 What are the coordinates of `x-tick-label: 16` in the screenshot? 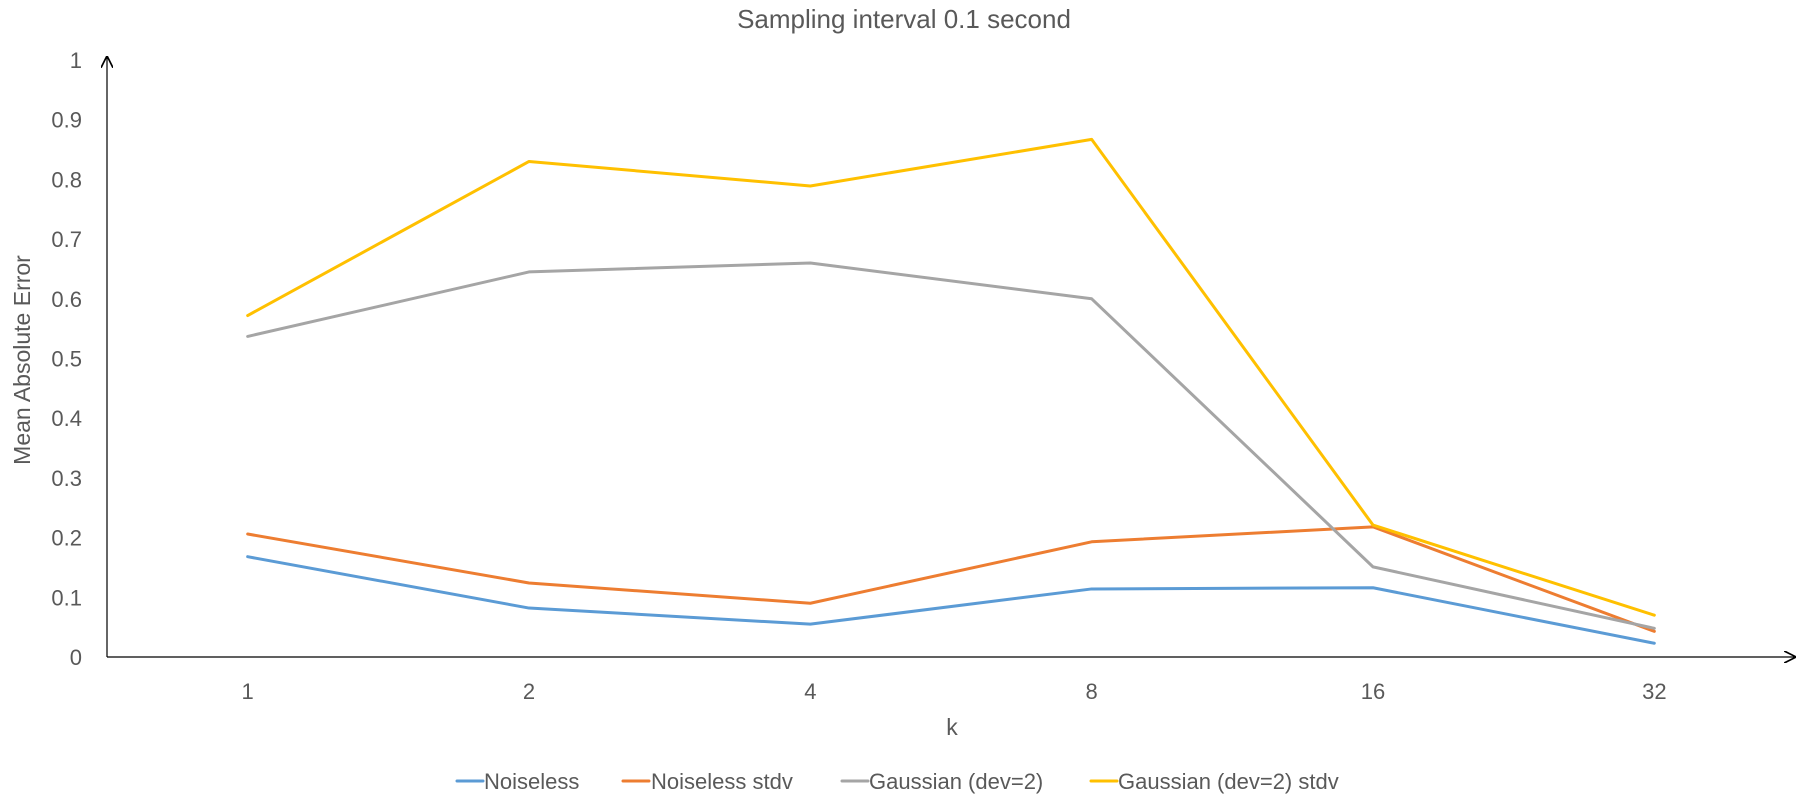 It's located at (1373, 691).